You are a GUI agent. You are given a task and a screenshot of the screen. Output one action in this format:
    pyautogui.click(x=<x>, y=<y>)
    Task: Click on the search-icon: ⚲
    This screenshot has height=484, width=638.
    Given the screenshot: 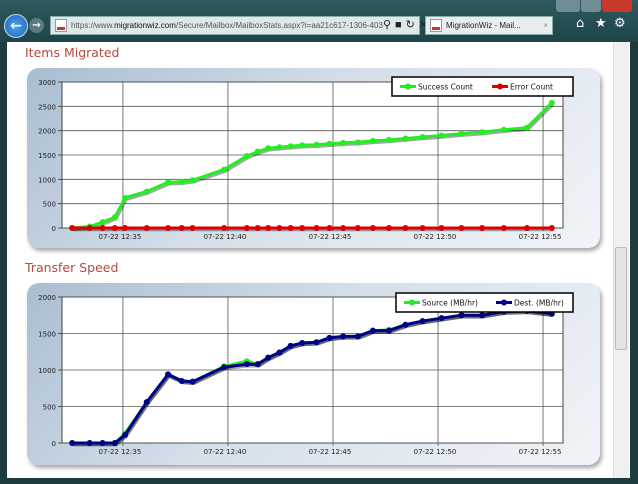 What is the action you would take?
    pyautogui.click(x=386, y=25)
    